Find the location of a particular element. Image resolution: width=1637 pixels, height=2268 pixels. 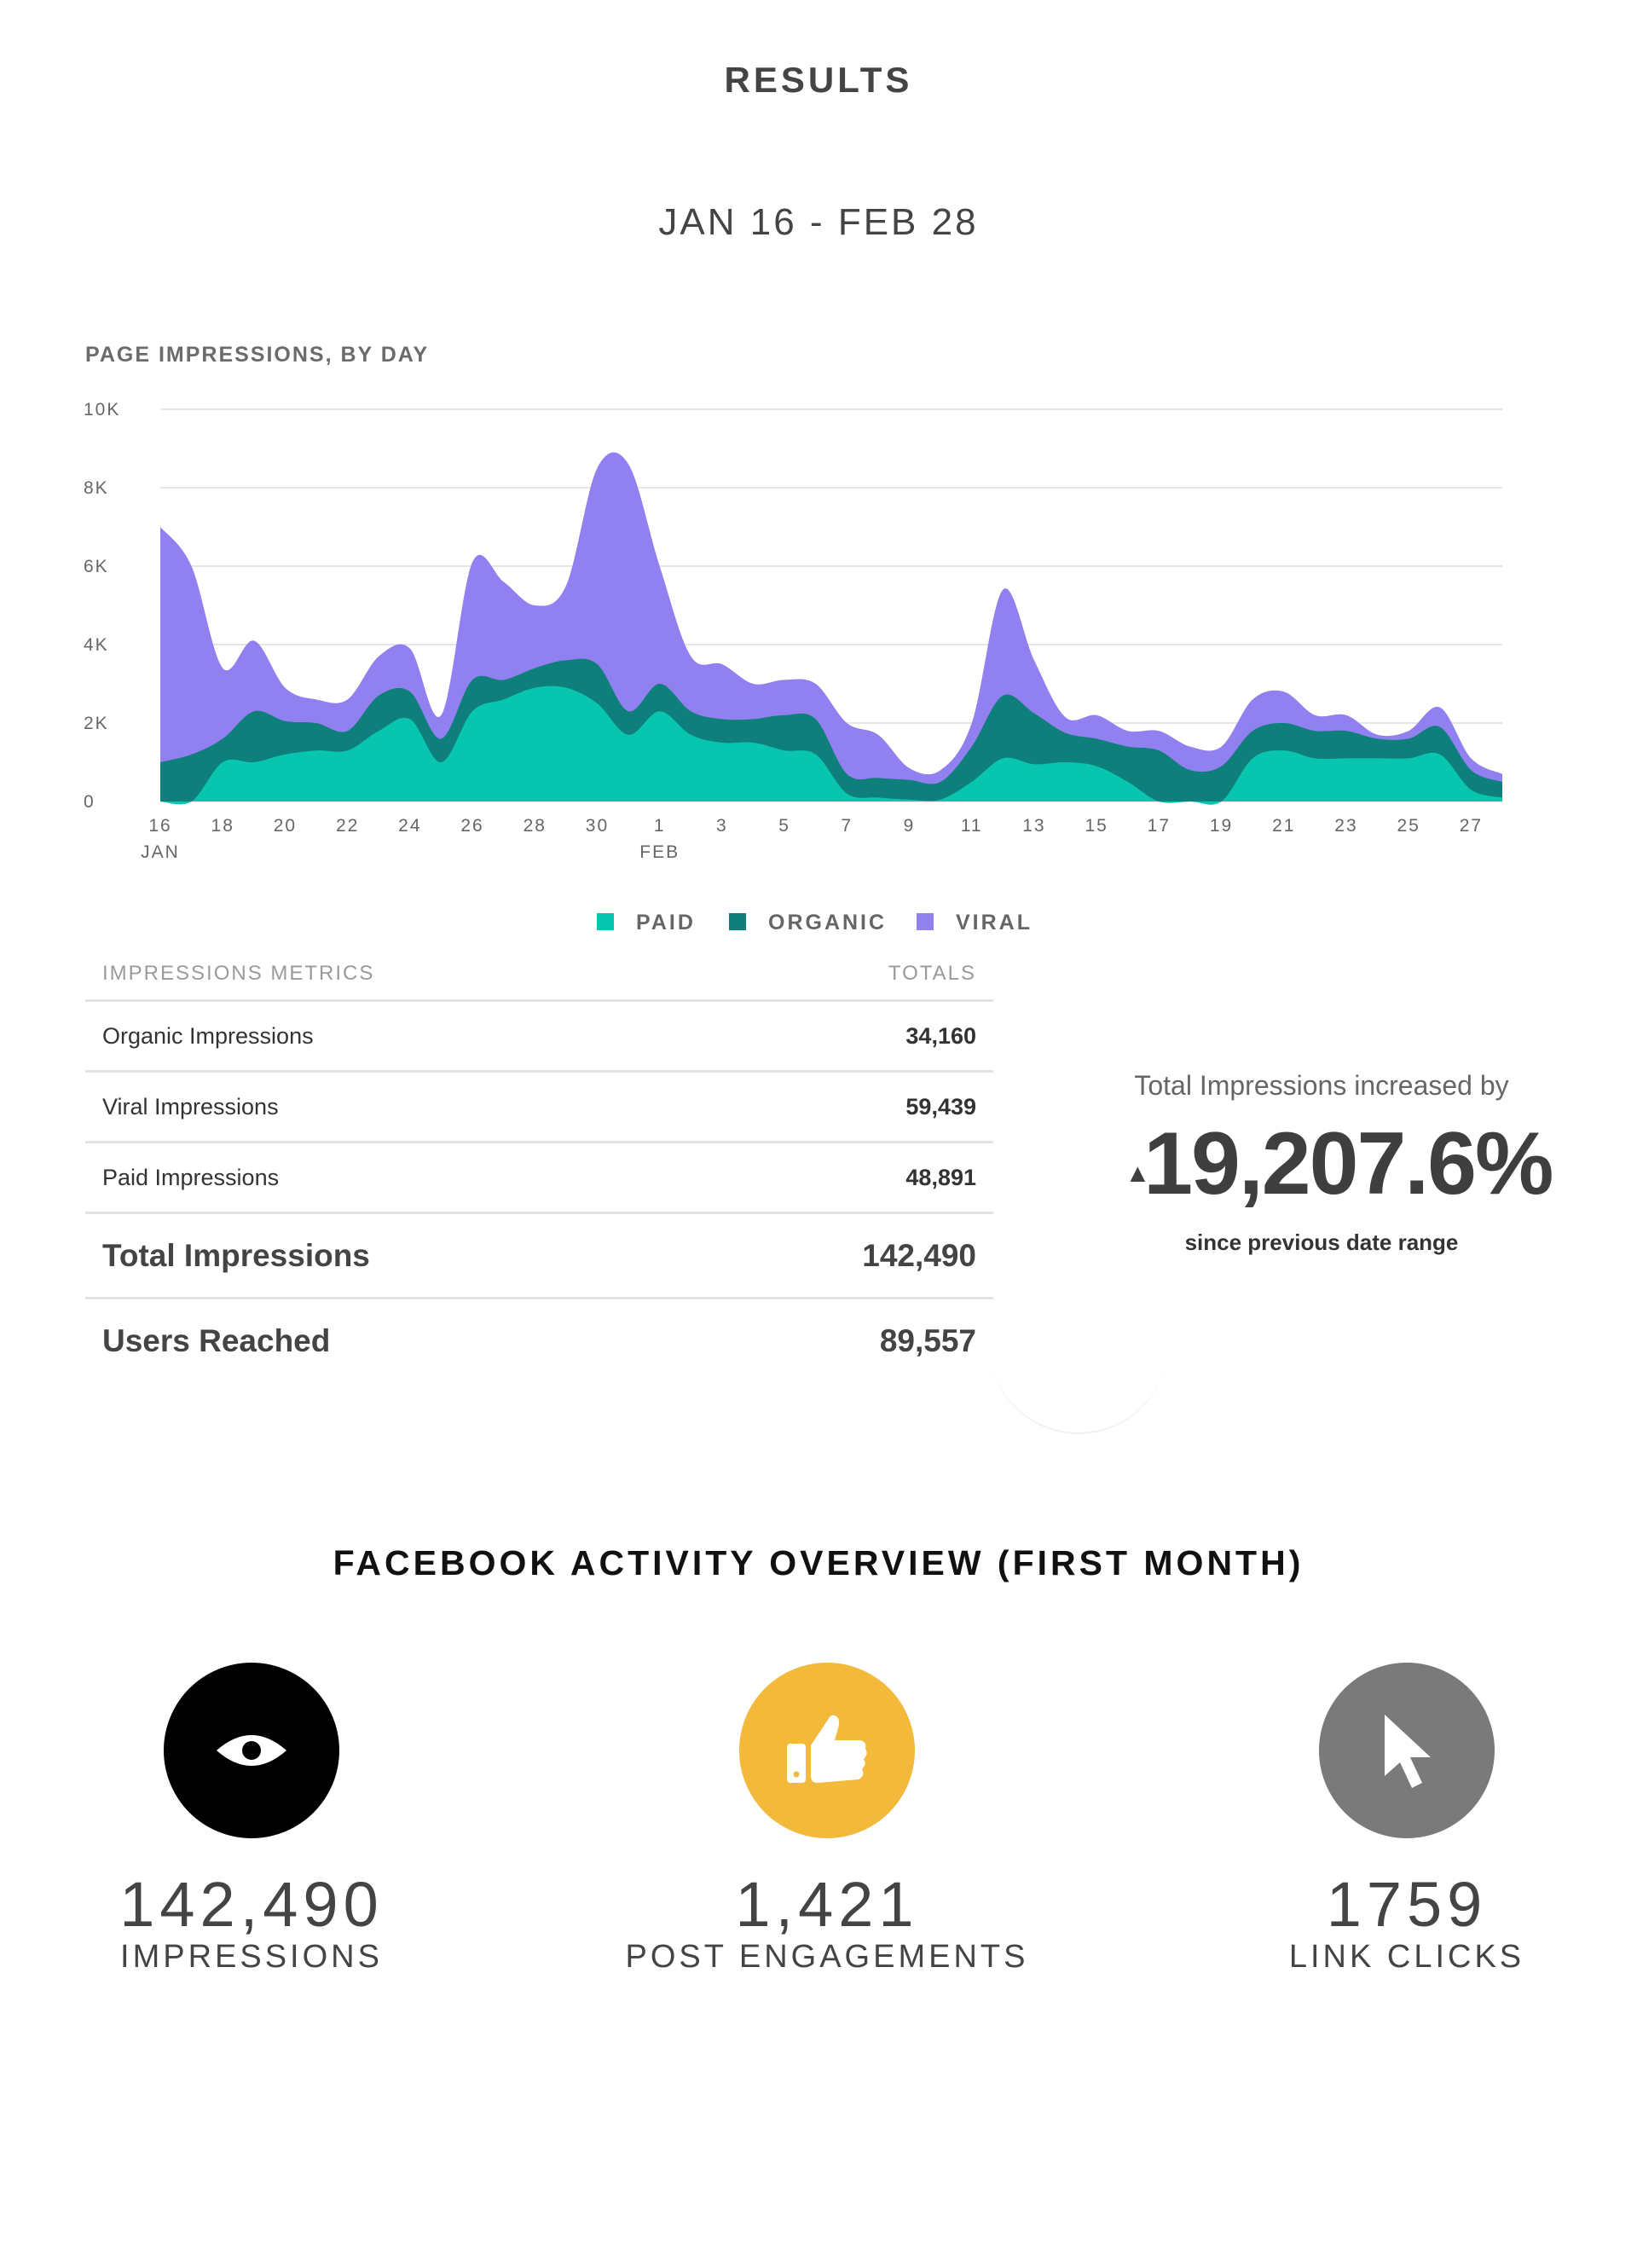

table-row: Viral Impressions 59,439 is located at coordinates (539, 1108).